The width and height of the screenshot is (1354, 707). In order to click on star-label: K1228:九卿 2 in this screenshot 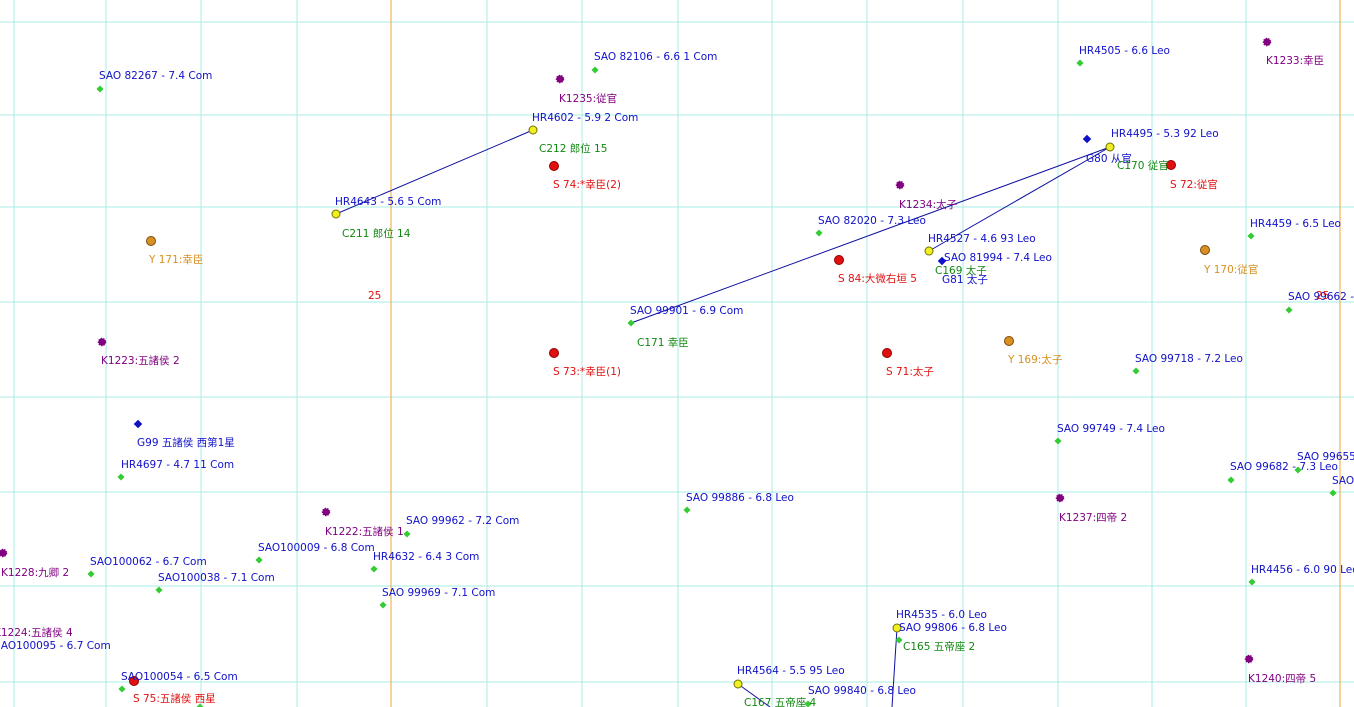, I will do `click(35, 573)`.